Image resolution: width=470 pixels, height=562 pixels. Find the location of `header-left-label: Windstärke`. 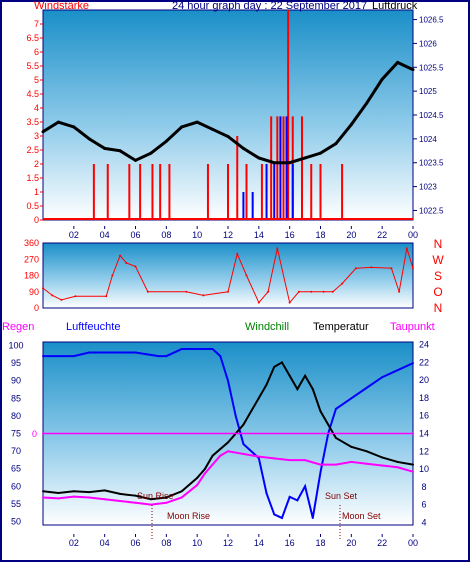

header-left-label: Windstärke is located at coordinates (61, 6).